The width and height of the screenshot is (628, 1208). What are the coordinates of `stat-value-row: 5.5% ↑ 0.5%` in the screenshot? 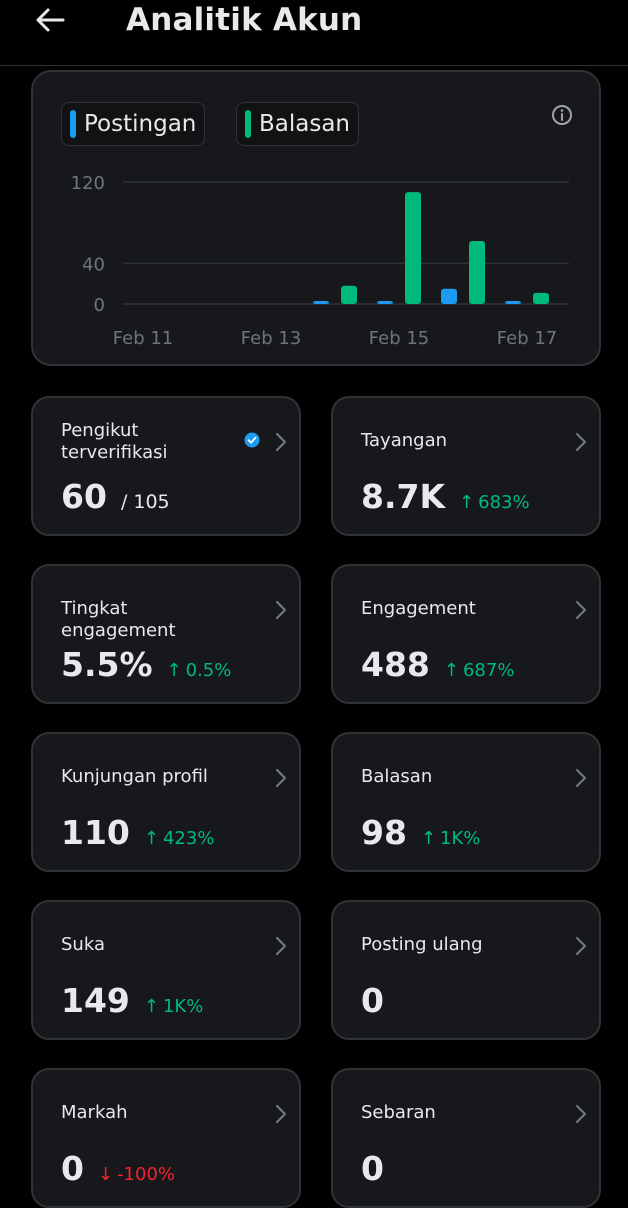 It's located at (146, 665).